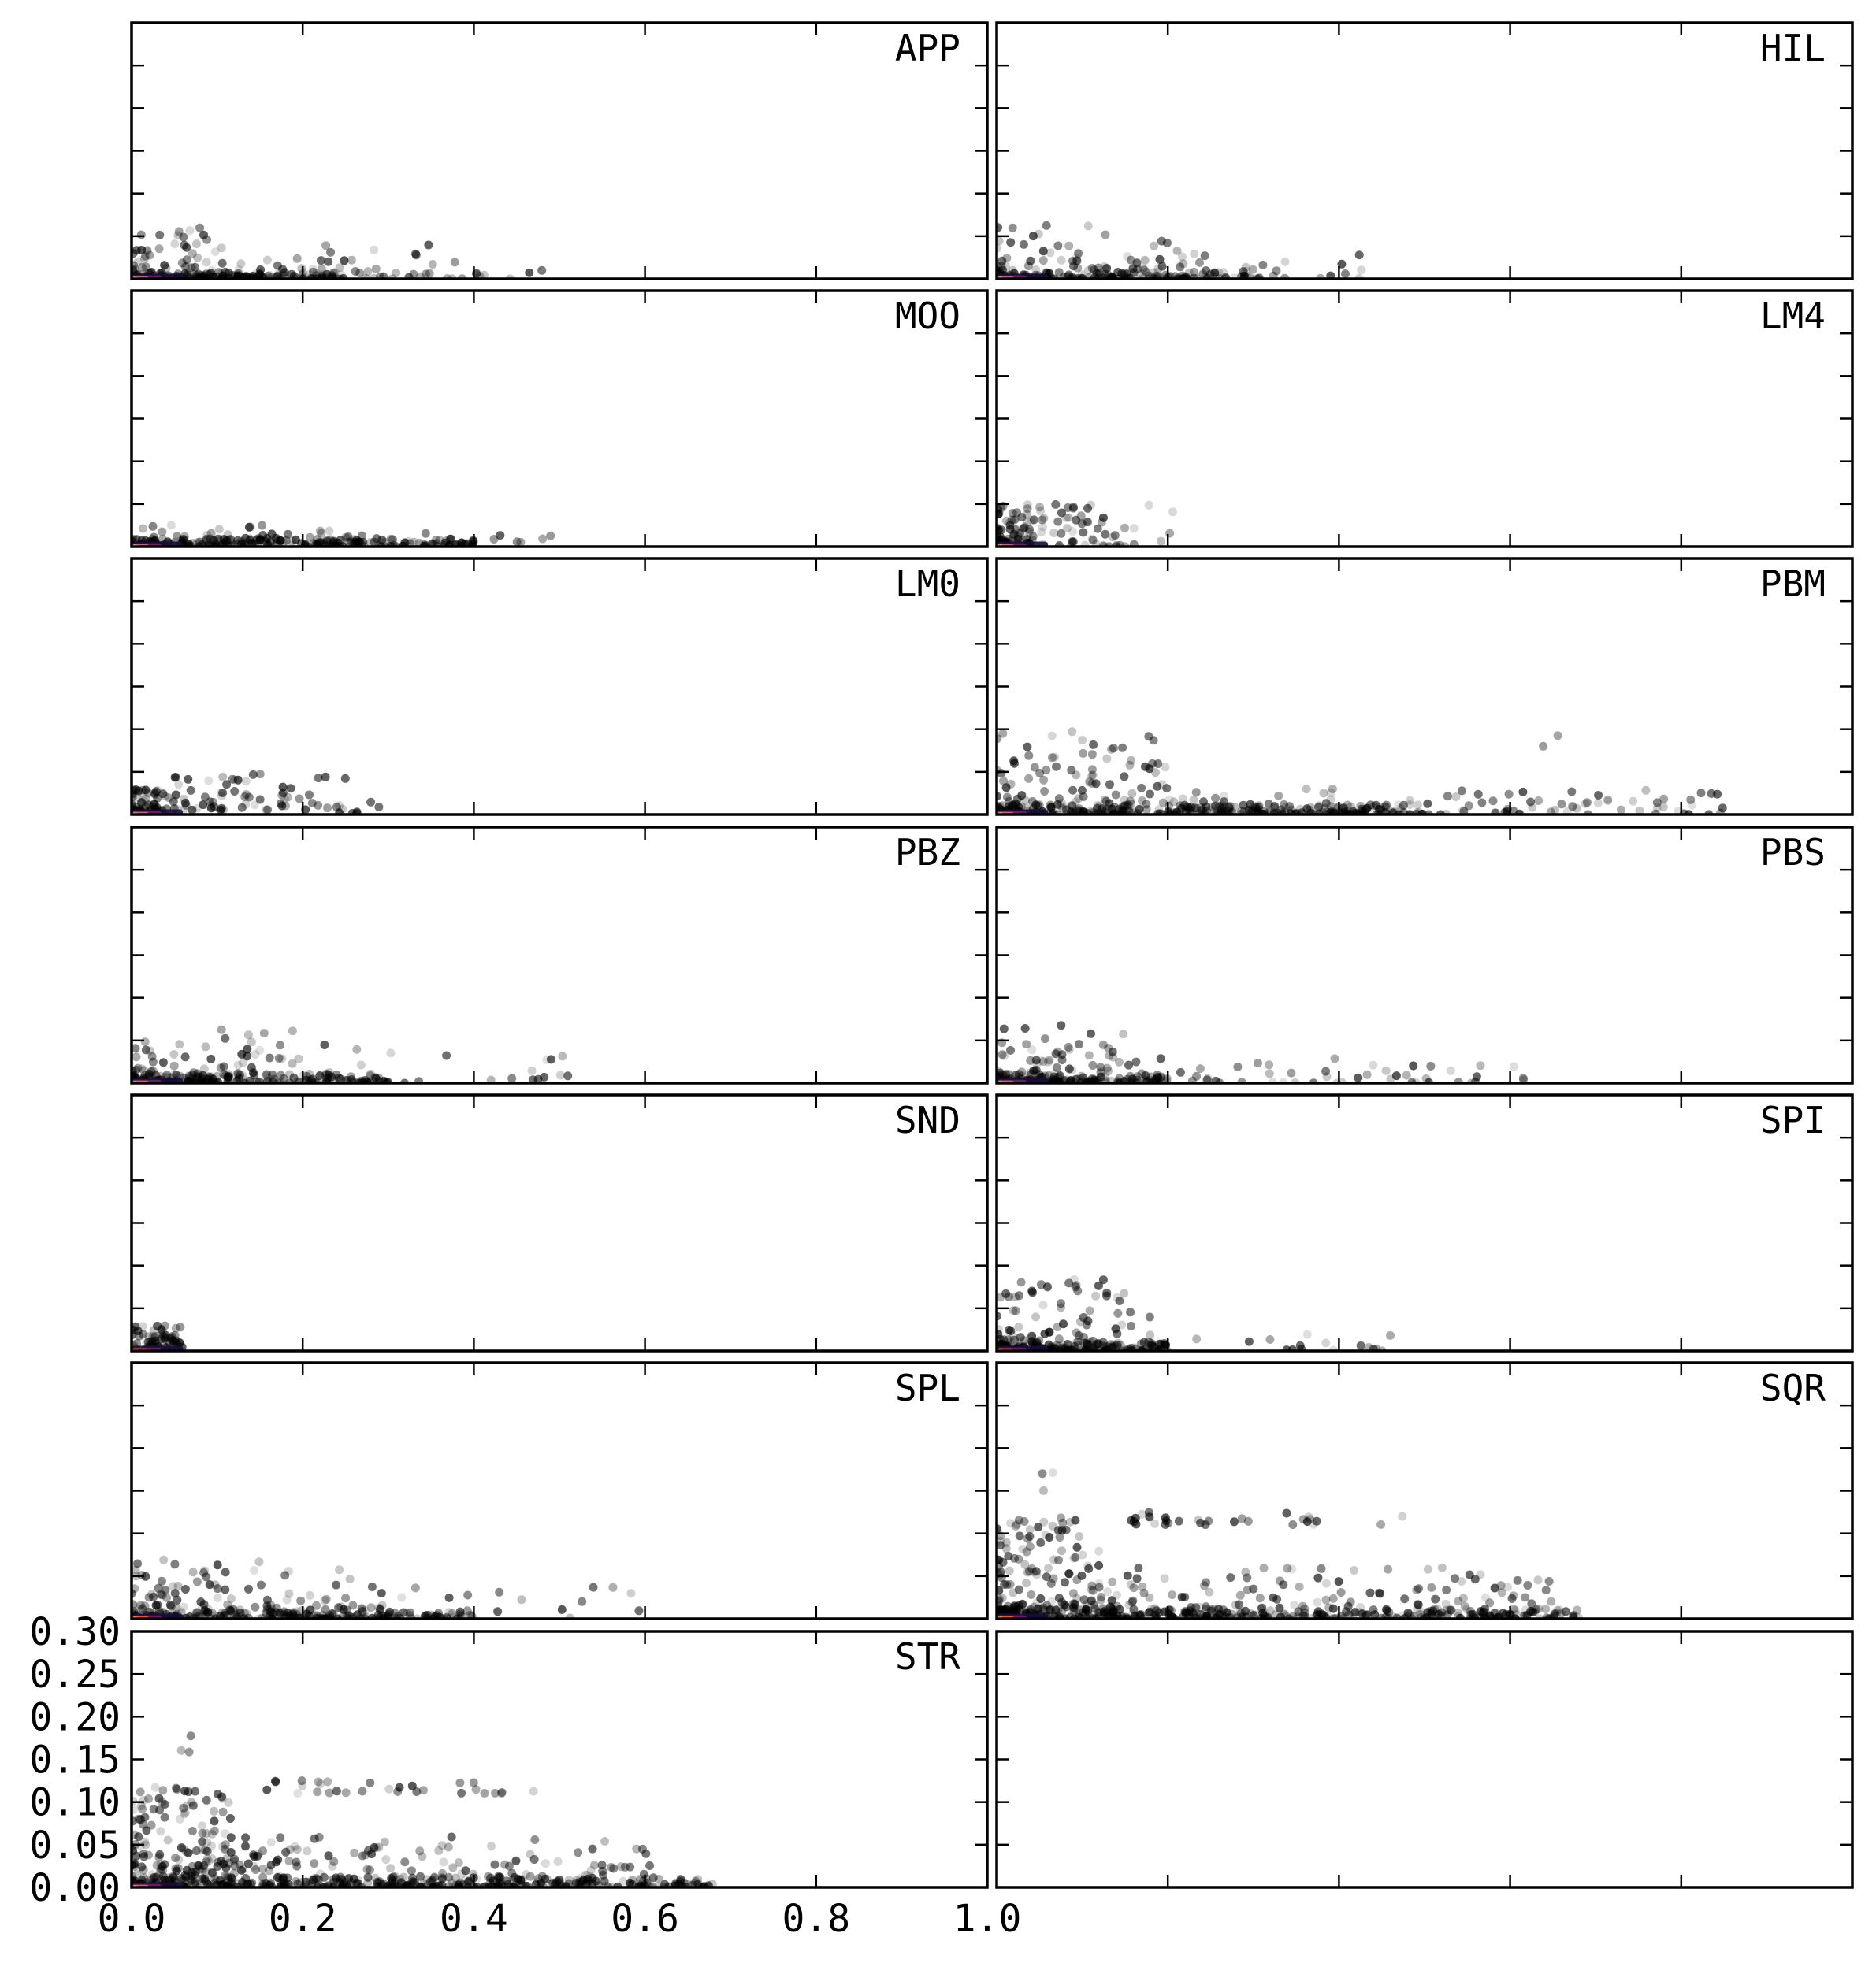 The width and height of the screenshot is (1876, 1963). What do you see at coordinates (1263, 1052) in the screenshot?
I see `scatter-points` at bounding box center [1263, 1052].